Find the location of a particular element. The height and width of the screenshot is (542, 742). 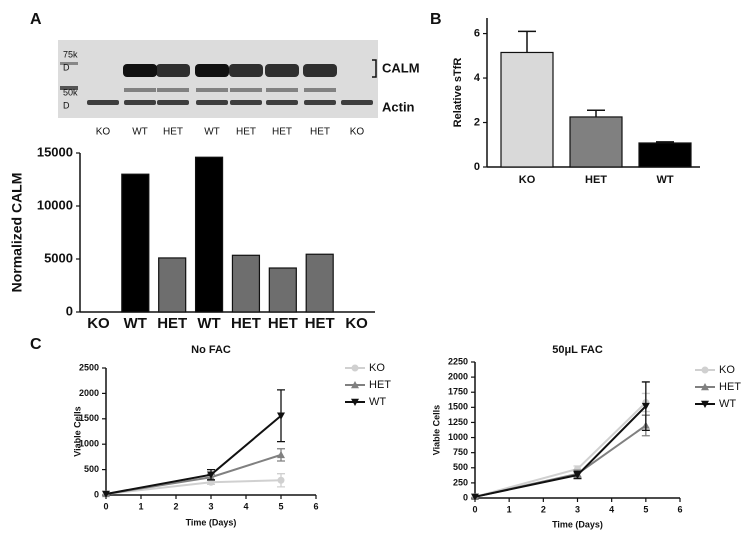

y-tick-label: 500 is located at coordinates (91, 469).